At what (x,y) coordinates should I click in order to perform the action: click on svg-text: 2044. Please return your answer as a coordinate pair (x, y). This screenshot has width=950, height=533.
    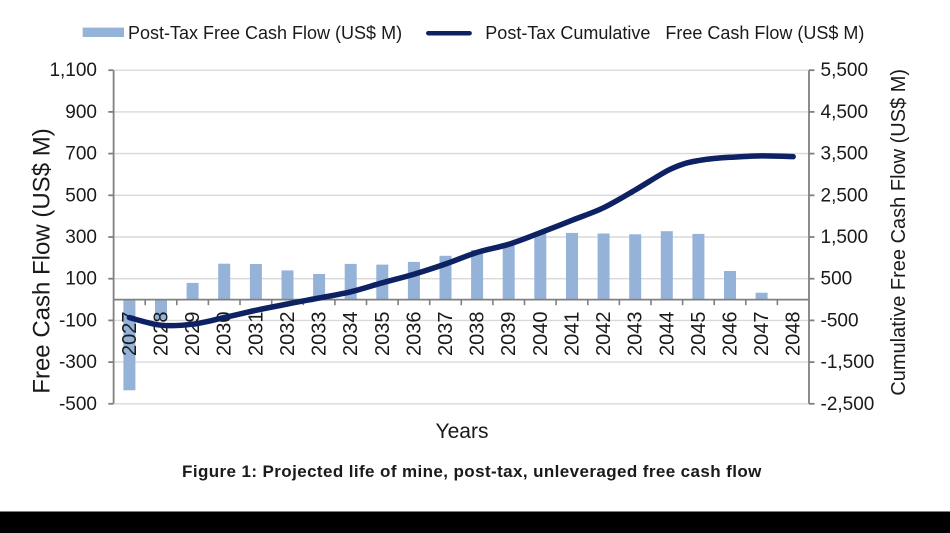
    Looking at the image, I should click on (667, 334).